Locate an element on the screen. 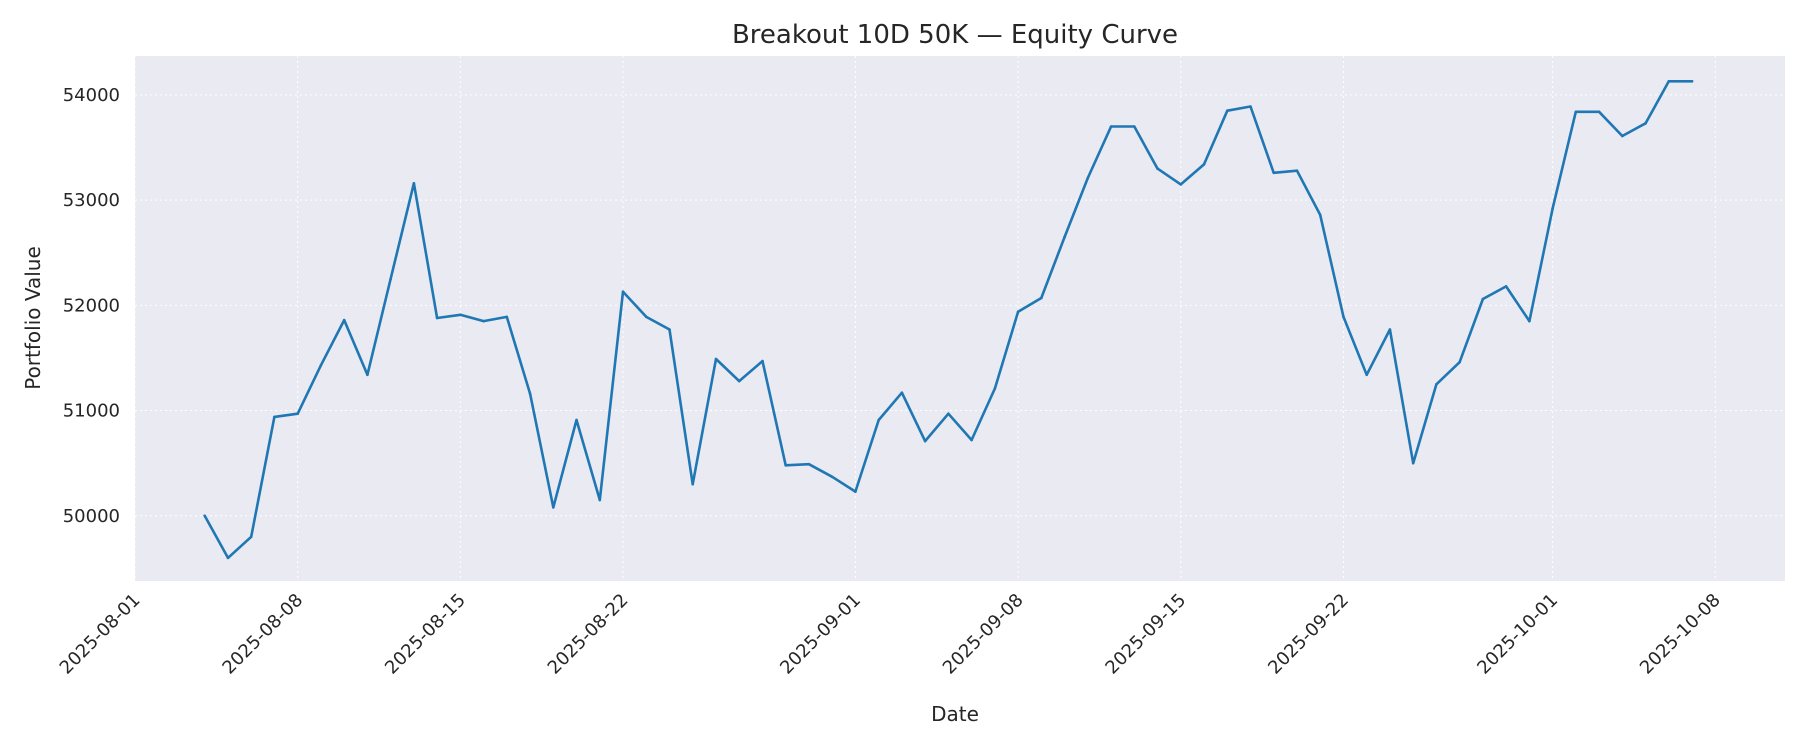 The height and width of the screenshot is (754, 1800). x-tick-label: 2025-08-15 is located at coordinates (425, 634).